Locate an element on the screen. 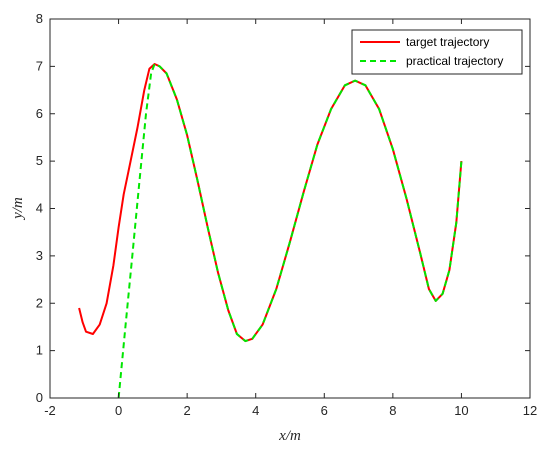 The height and width of the screenshot is (454, 550). y-tick-label: 6 is located at coordinates (39, 113).